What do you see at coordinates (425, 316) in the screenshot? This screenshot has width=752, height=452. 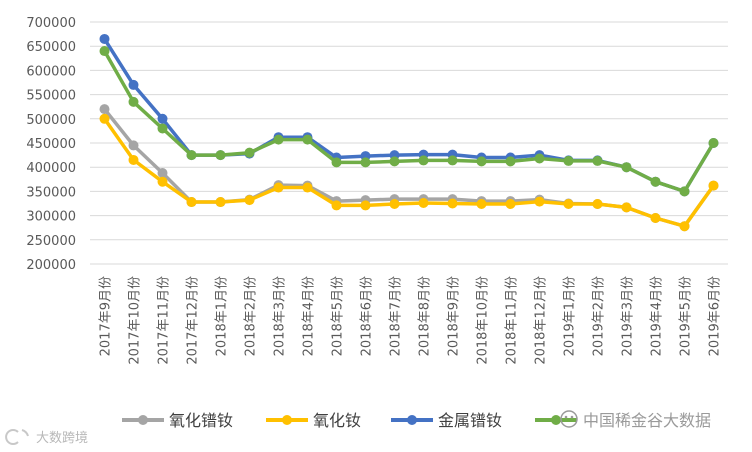 I see `x-tick-label: 2018年8月份` at bounding box center [425, 316].